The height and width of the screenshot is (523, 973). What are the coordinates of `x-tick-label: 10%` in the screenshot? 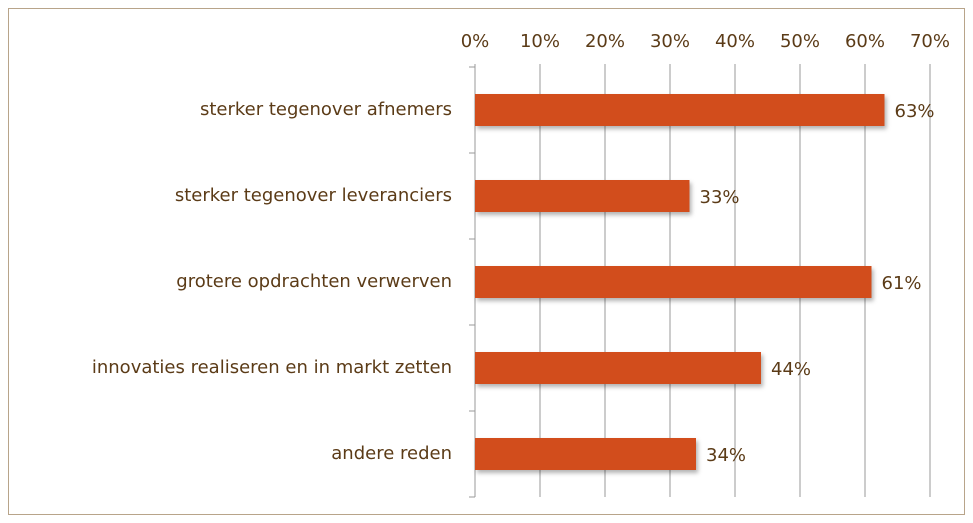 It's located at (540, 41).